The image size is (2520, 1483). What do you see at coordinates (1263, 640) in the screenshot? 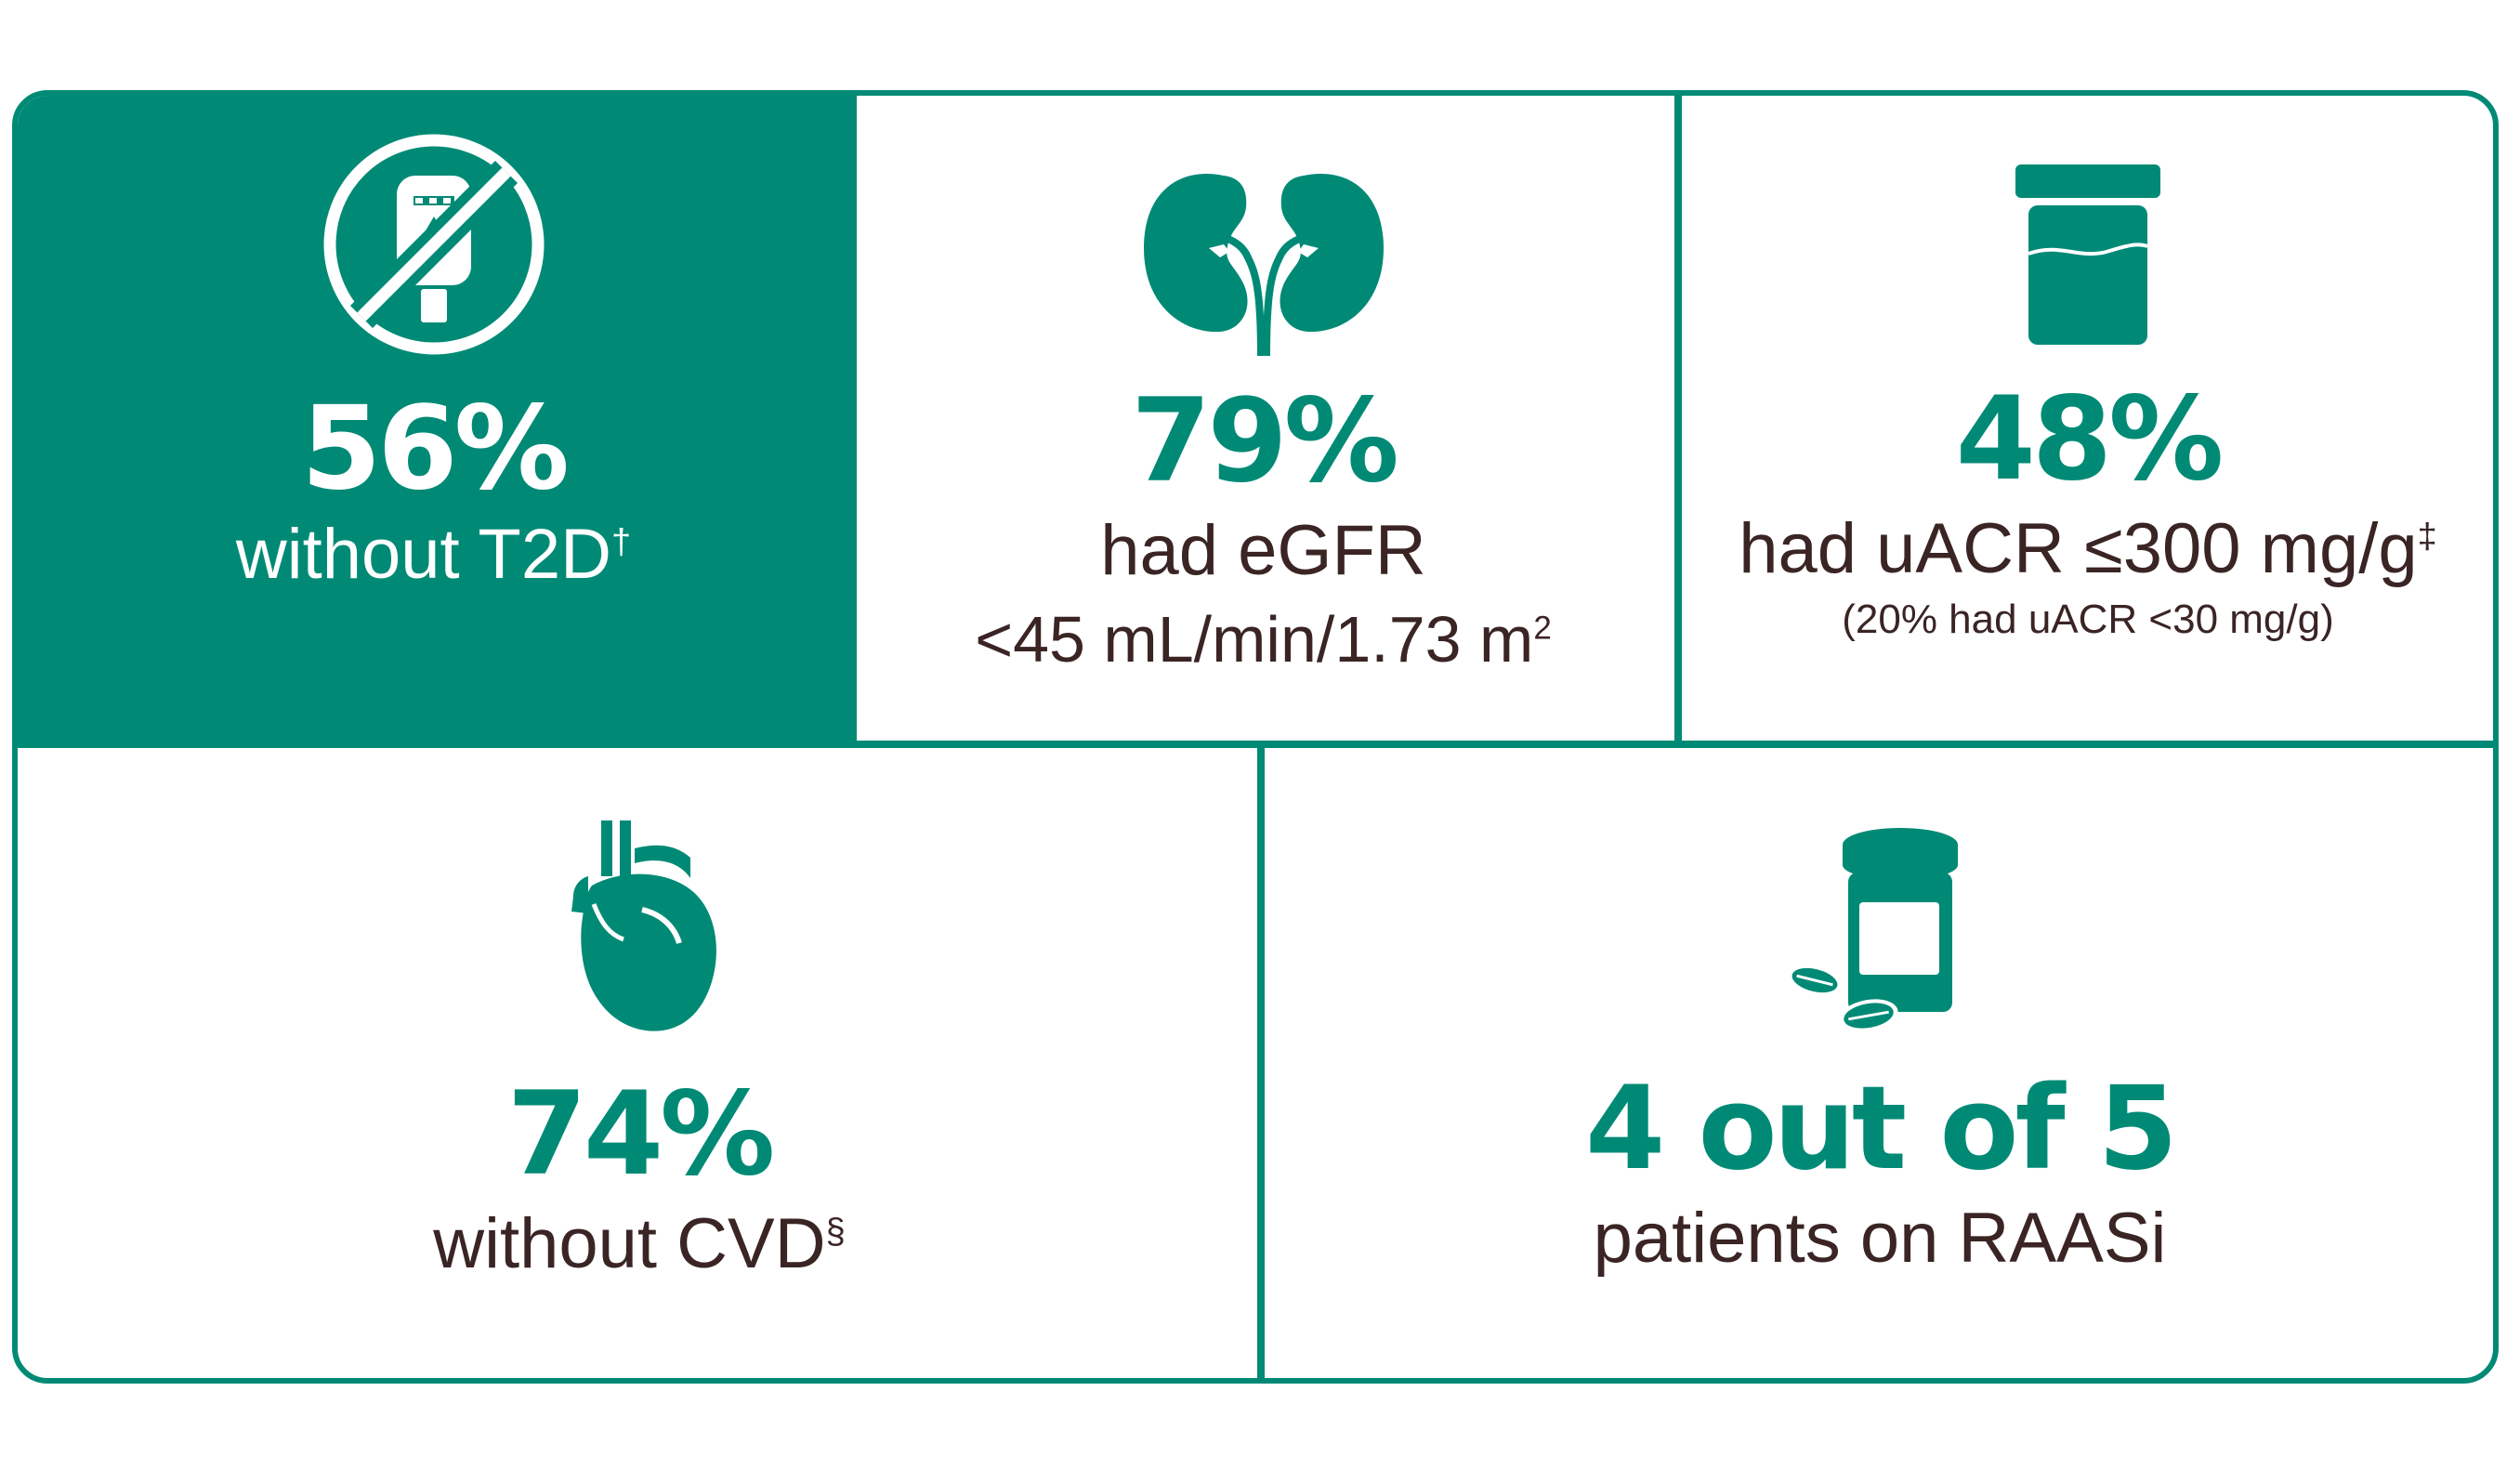
I see `stat-label-threshold: <45 mL/min/1.73 m2` at bounding box center [1263, 640].